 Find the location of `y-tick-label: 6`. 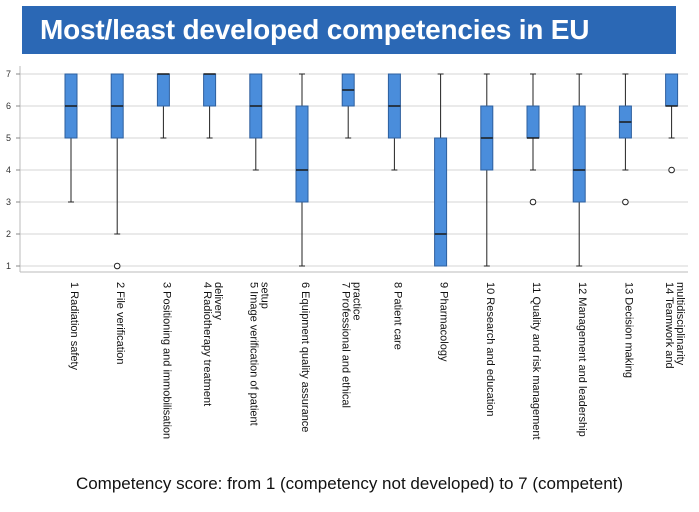

y-tick-label: 6 is located at coordinates (8, 106).